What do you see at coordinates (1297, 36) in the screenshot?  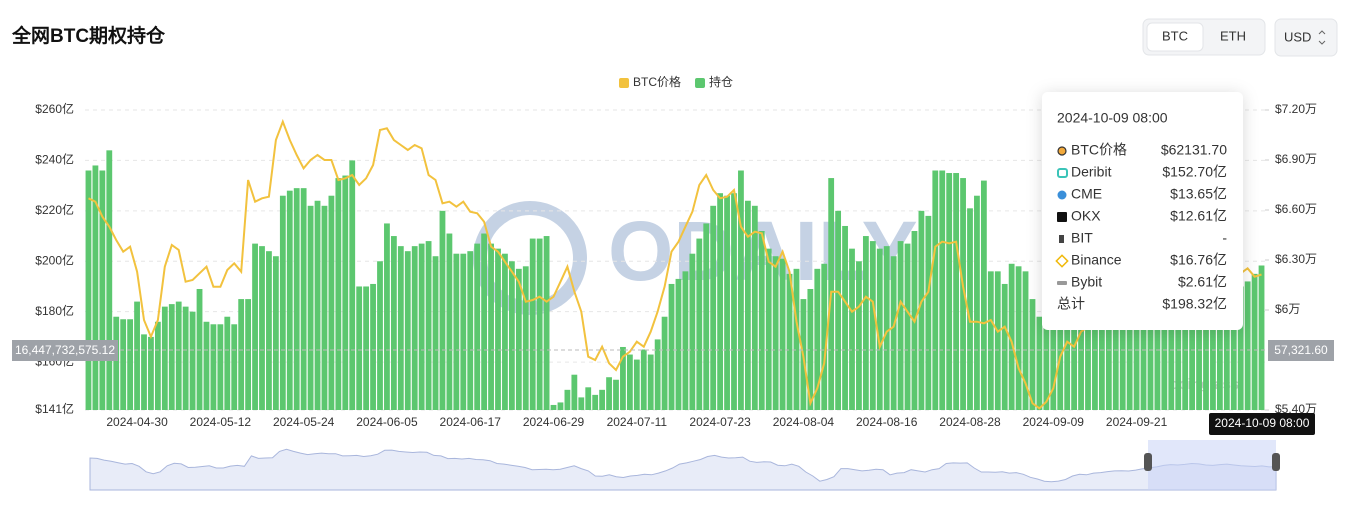 I see `currency-label: USD` at bounding box center [1297, 36].